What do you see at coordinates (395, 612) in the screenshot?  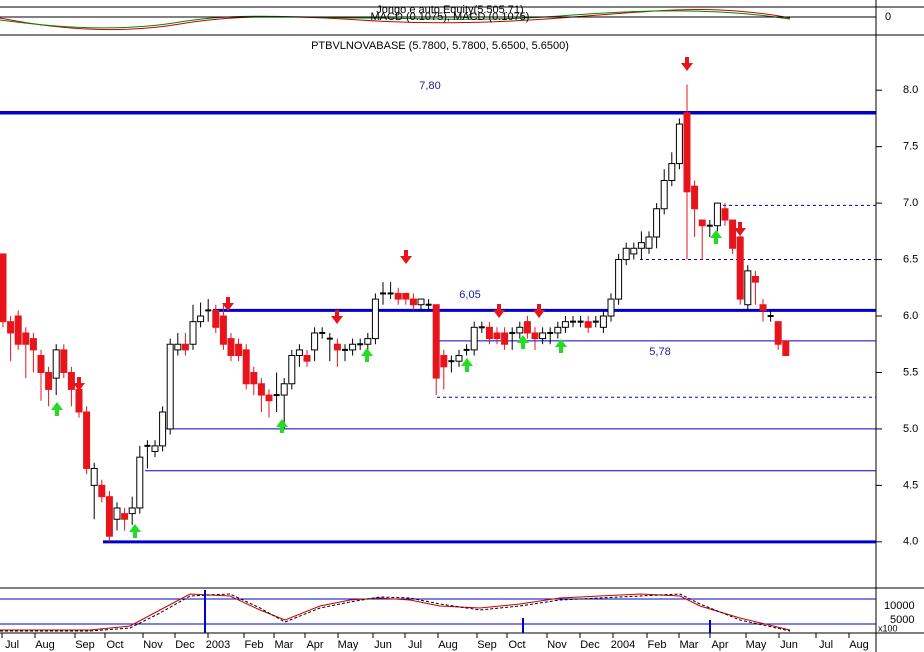 I see `stochastic-d` at bounding box center [395, 612].